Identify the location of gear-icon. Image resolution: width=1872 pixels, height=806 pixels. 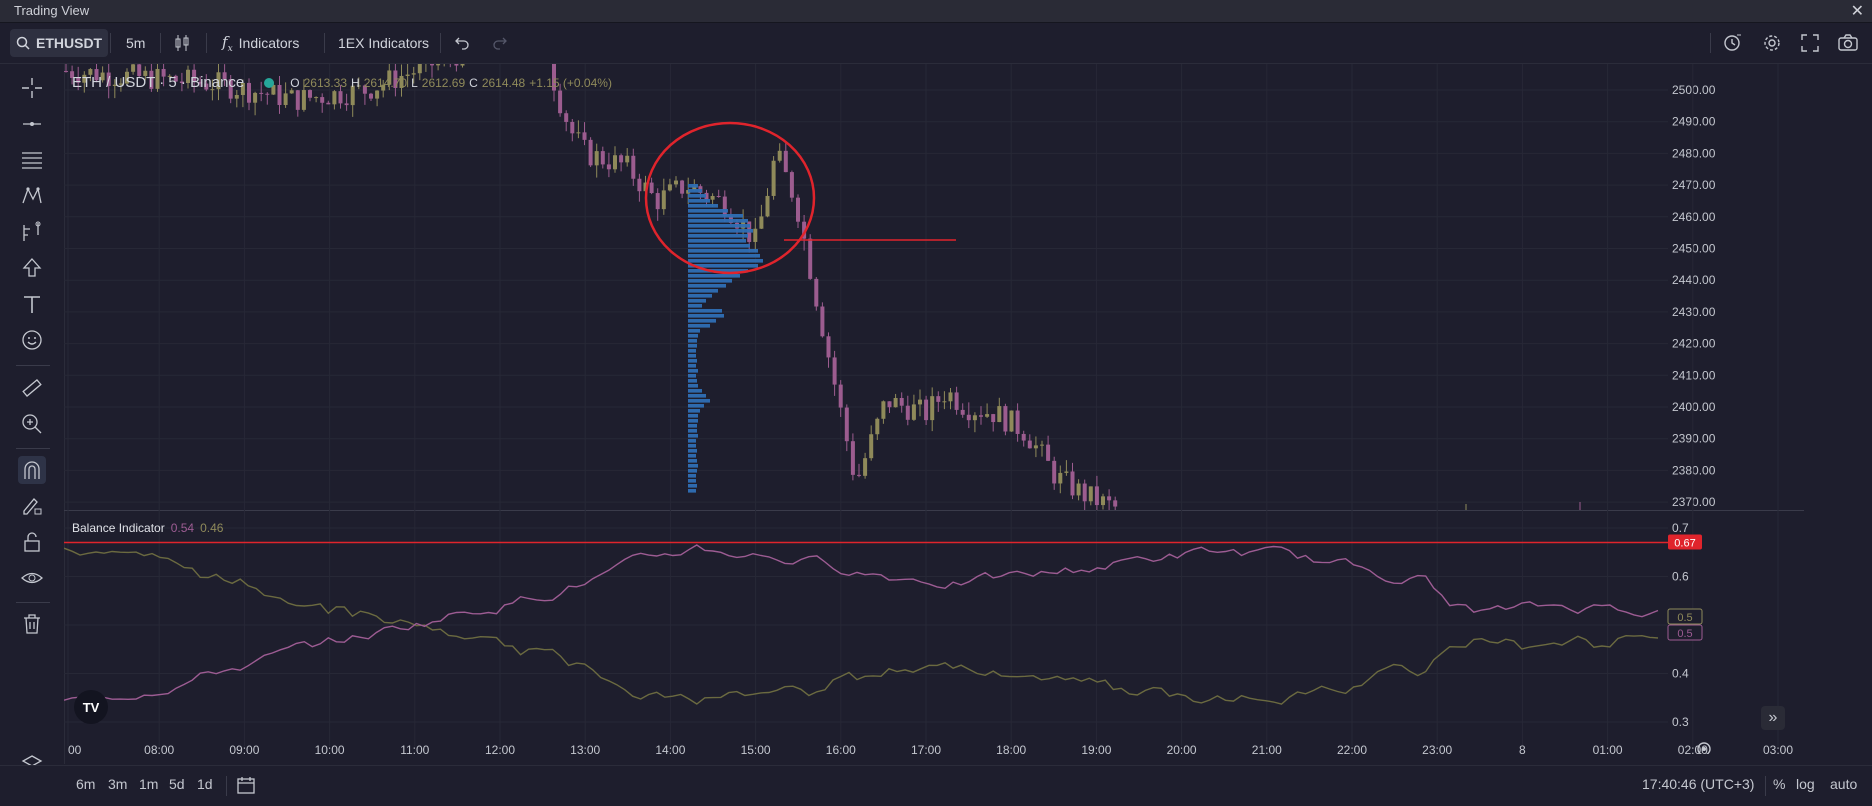
(1772, 43).